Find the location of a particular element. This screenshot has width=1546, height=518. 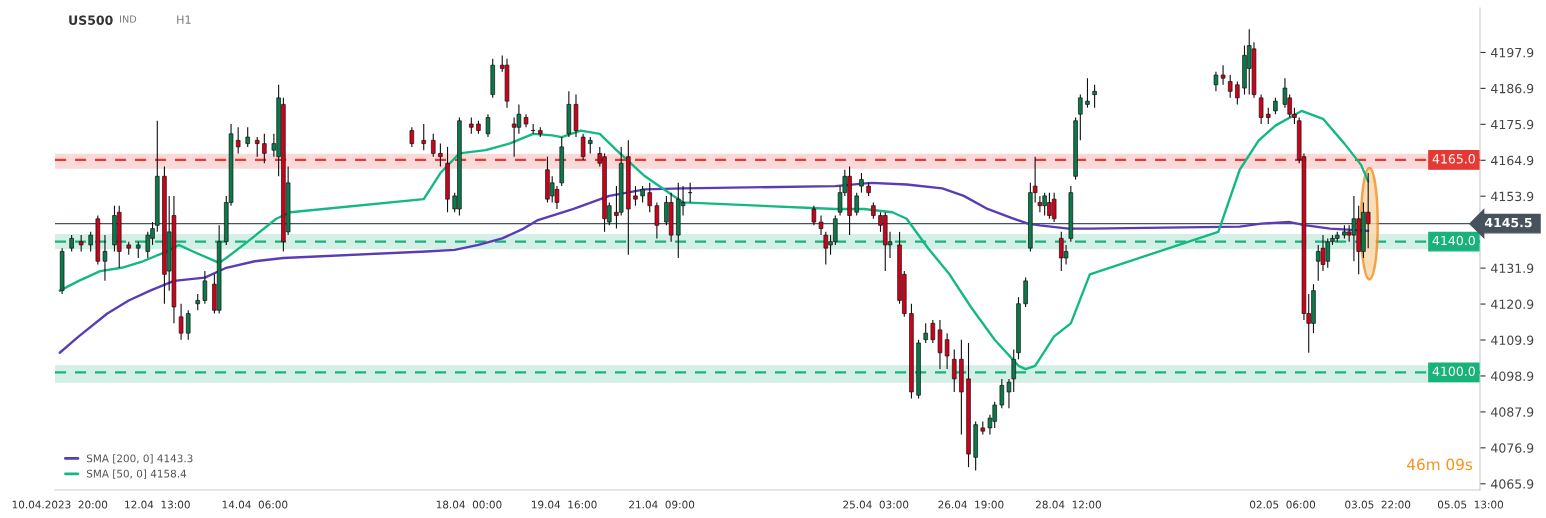

y-tick-label: 4120.9 is located at coordinates (1512, 304).